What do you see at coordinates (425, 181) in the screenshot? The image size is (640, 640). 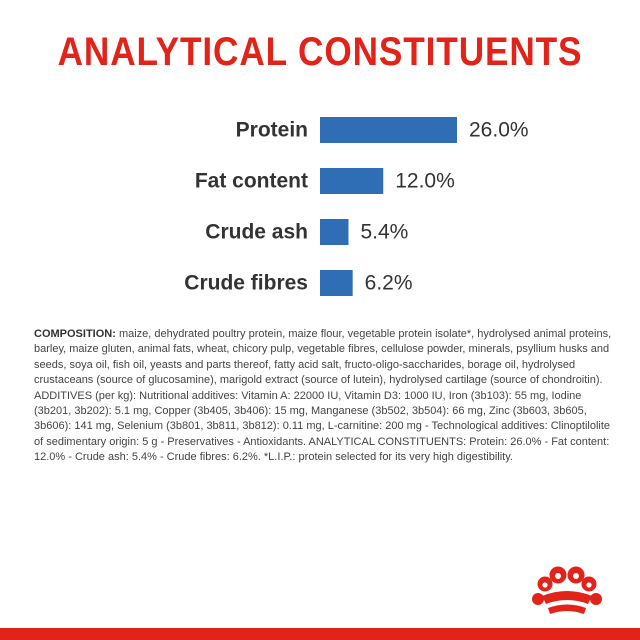 I see `value-label: 12.0%` at bounding box center [425, 181].